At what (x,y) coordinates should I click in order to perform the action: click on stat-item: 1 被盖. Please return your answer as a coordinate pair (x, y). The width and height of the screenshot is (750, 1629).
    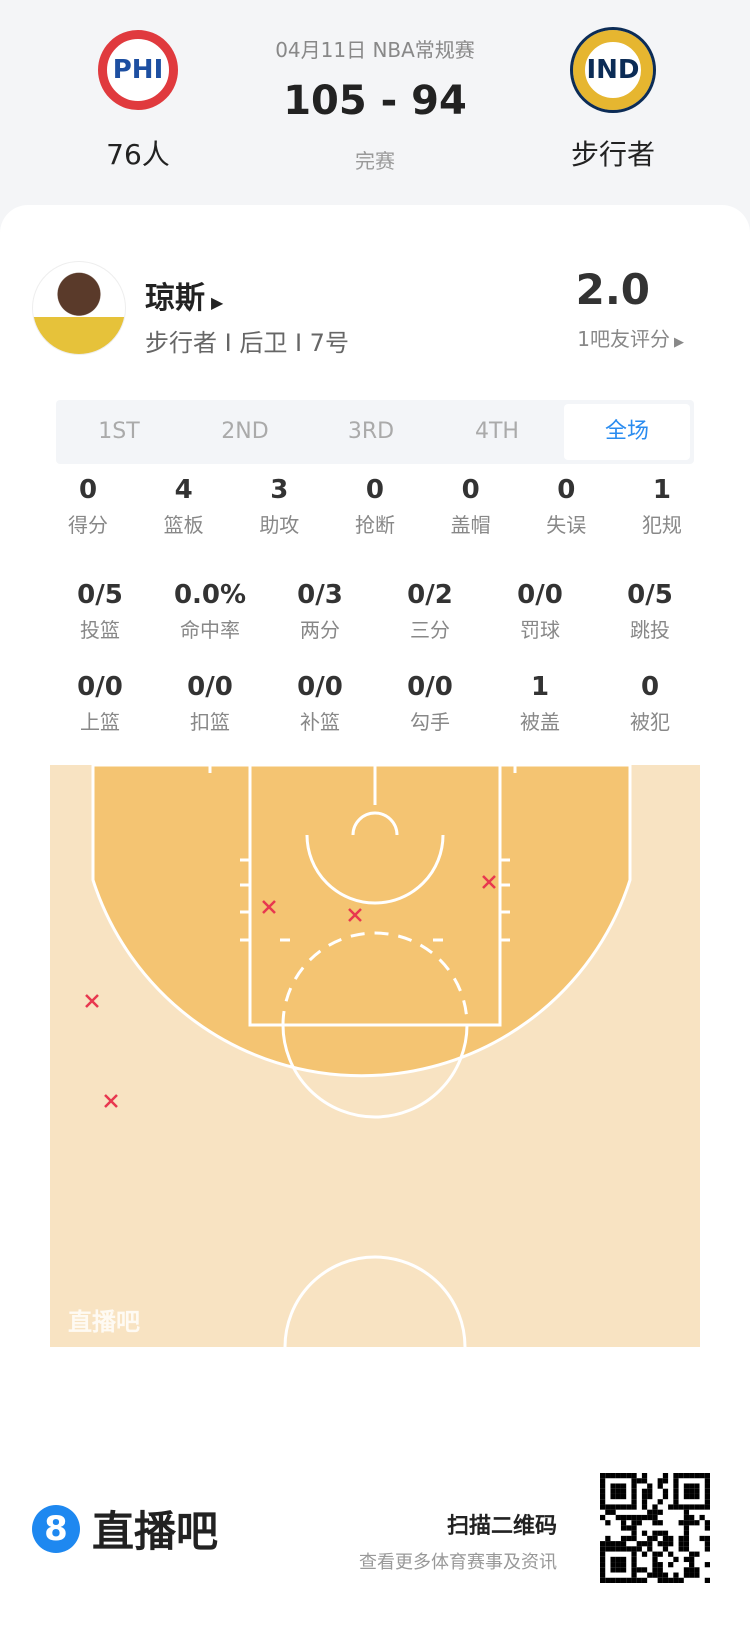
    Looking at the image, I should click on (540, 703).